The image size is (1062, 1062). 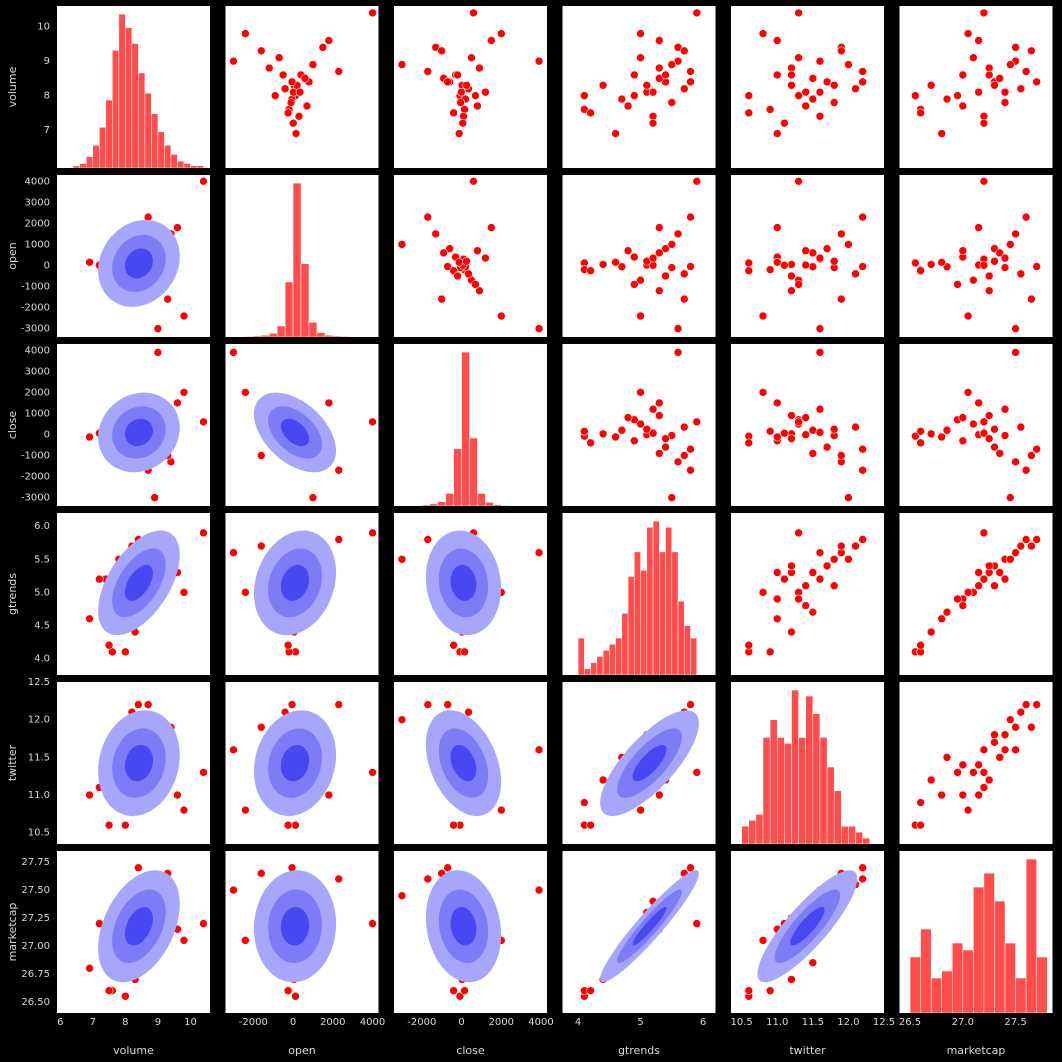 What do you see at coordinates (42, 559) in the screenshot?
I see `y-tick-label: 5.5` at bounding box center [42, 559].